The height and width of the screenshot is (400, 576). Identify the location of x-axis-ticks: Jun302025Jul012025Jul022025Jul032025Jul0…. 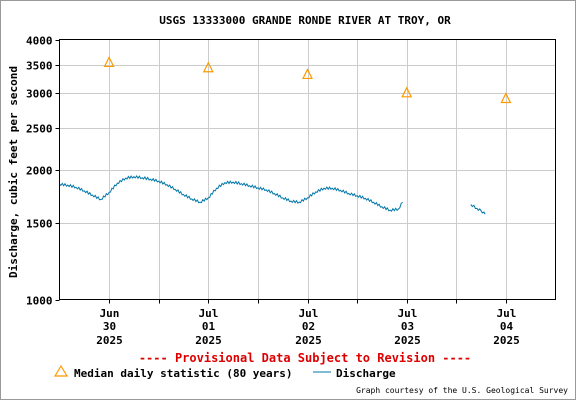
(308, 323).